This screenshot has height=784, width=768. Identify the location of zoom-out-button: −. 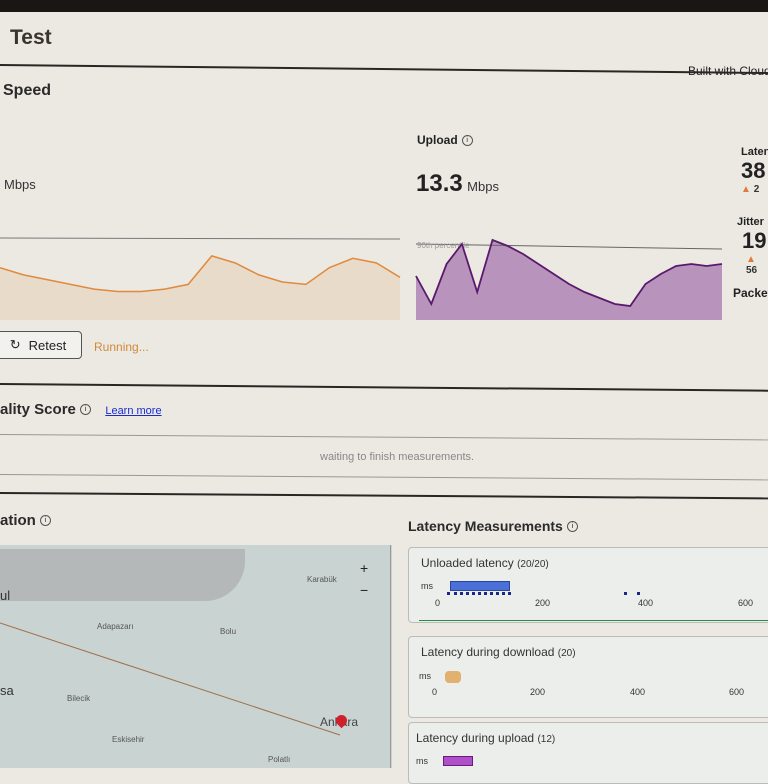
(364, 590).